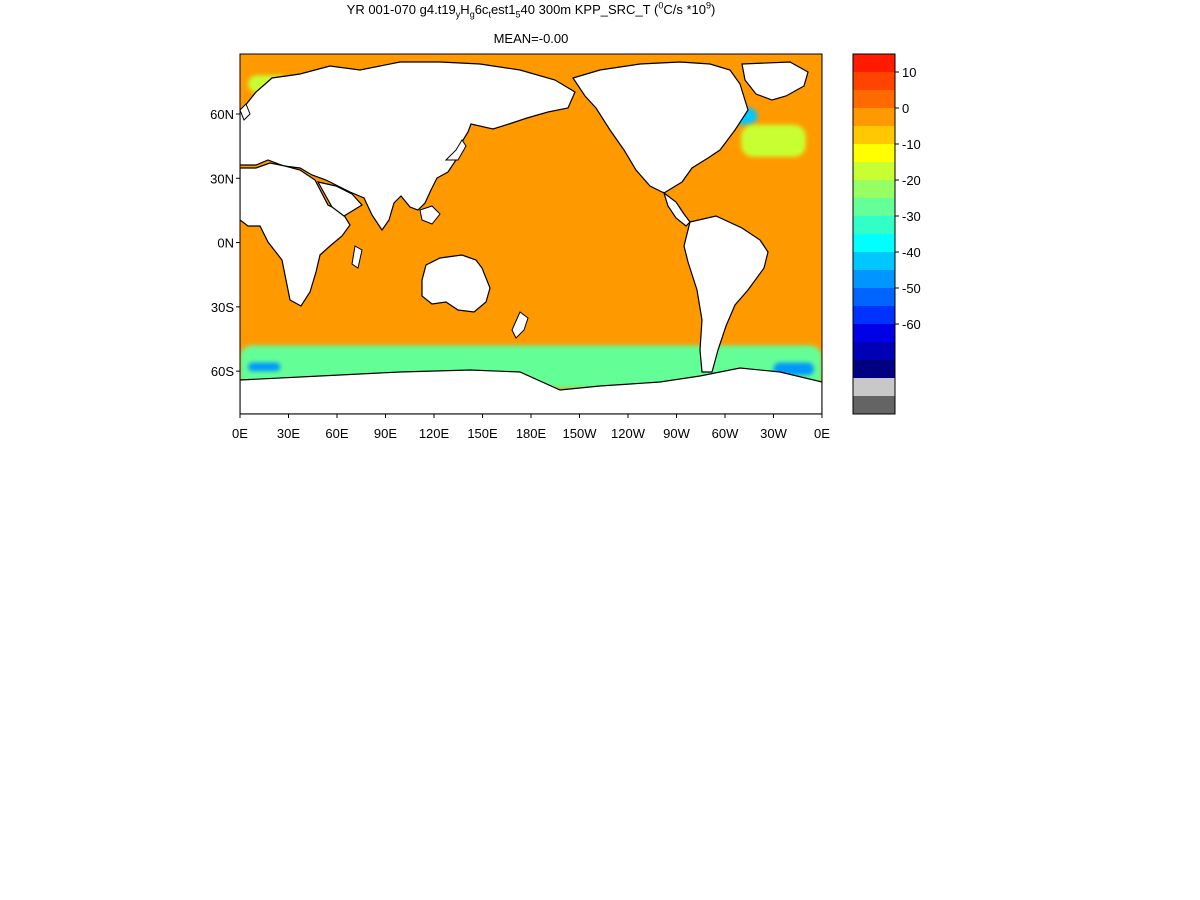 The image size is (1200, 900). Describe the element at coordinates (531, 390) in the screenshot. I see `land-antarctica` at that location.